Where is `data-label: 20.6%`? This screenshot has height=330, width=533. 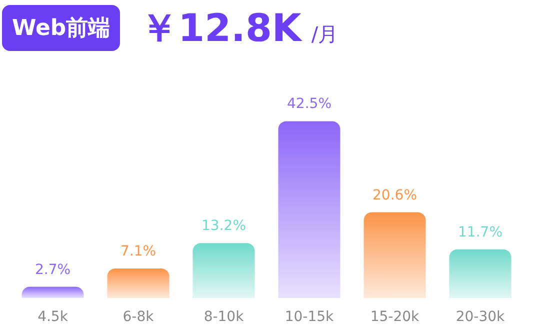 data-label: 20.6% is located at coordinates (394, 195).